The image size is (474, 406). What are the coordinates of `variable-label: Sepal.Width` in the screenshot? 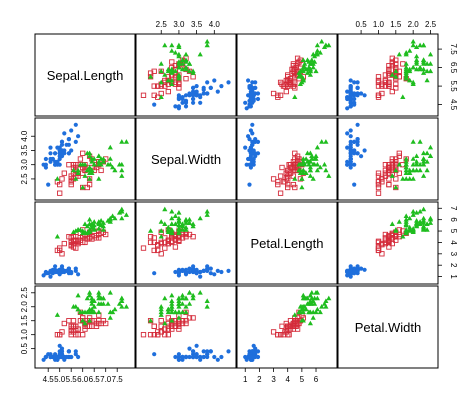 It's located at (186, 159).